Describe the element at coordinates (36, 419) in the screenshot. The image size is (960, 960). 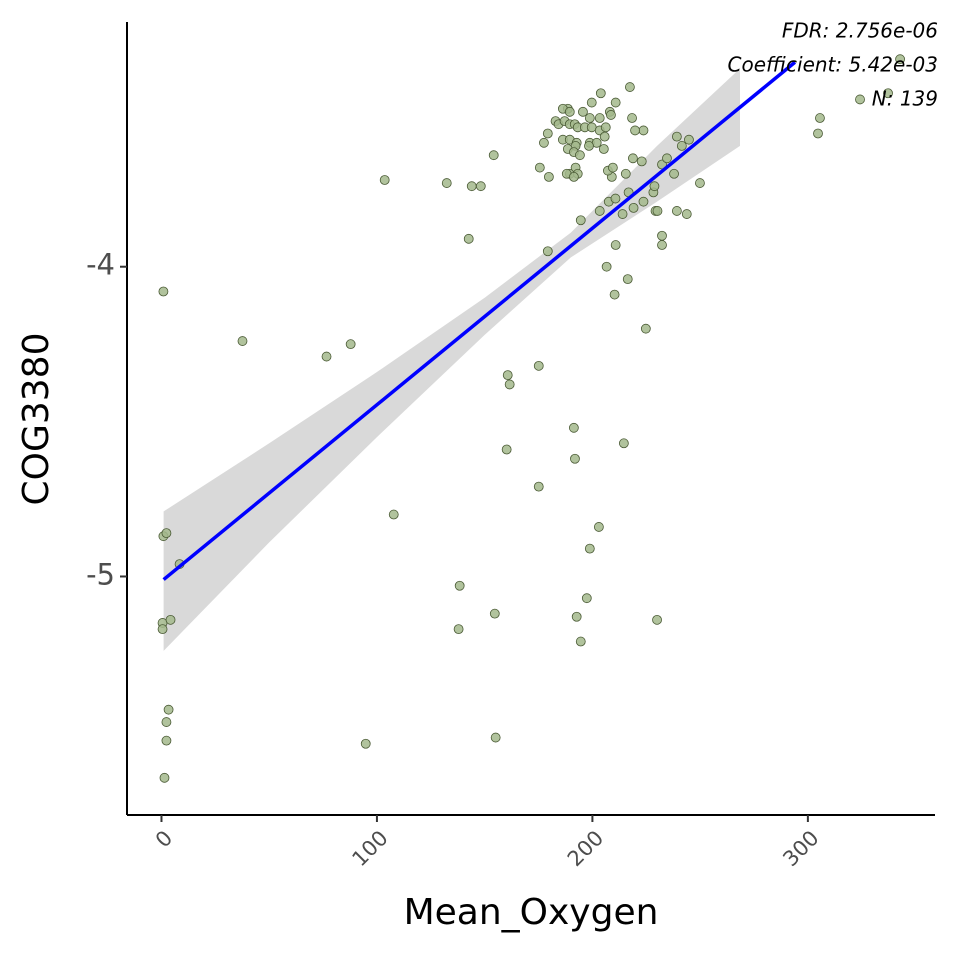
I see `y-axis-title: COG3380` at that location.